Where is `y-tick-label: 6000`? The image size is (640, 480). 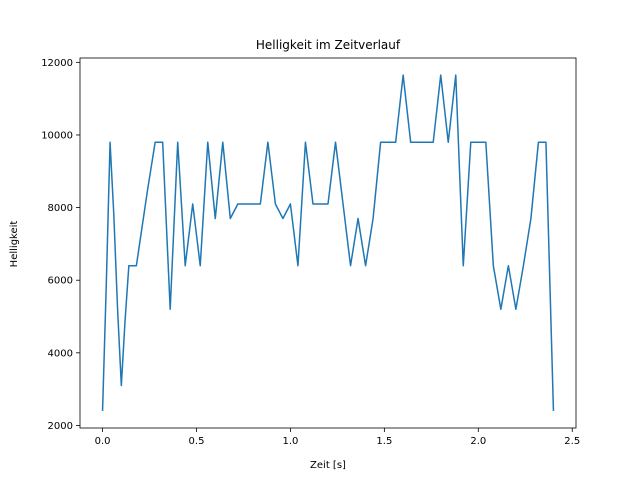 y-tick-label: 6000 is located at coordinates (60, 281).